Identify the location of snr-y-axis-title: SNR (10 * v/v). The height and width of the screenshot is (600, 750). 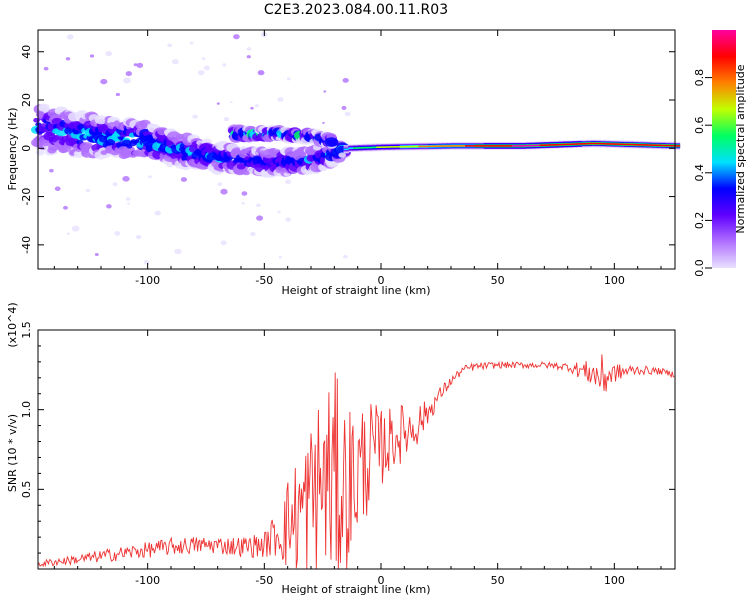
(12, 453).